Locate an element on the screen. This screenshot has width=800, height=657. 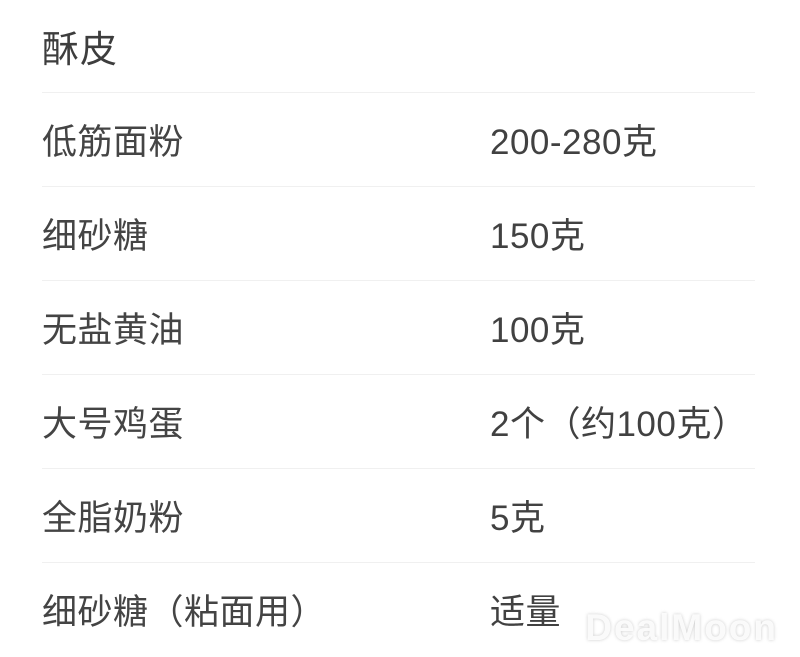
ingredient-amount: 2个（约100克） is located at coordinates (619, 424).